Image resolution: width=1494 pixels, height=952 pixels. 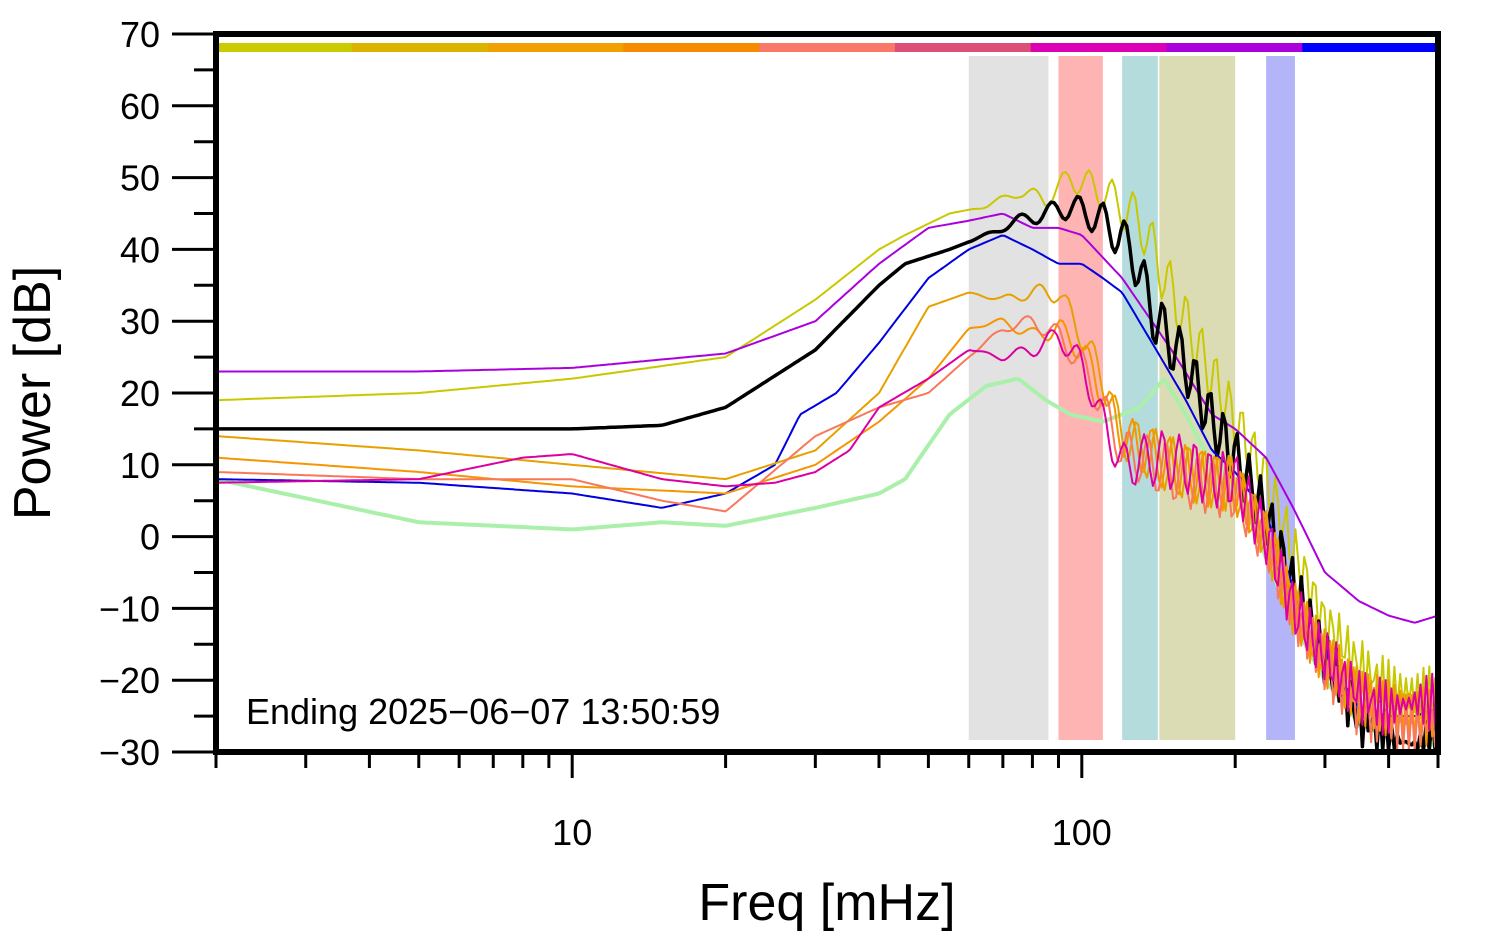 What do you see at coordinates (129, 752) in the screenshot?
I see `y-tick-label: −30` at bounding box center [129, 752].